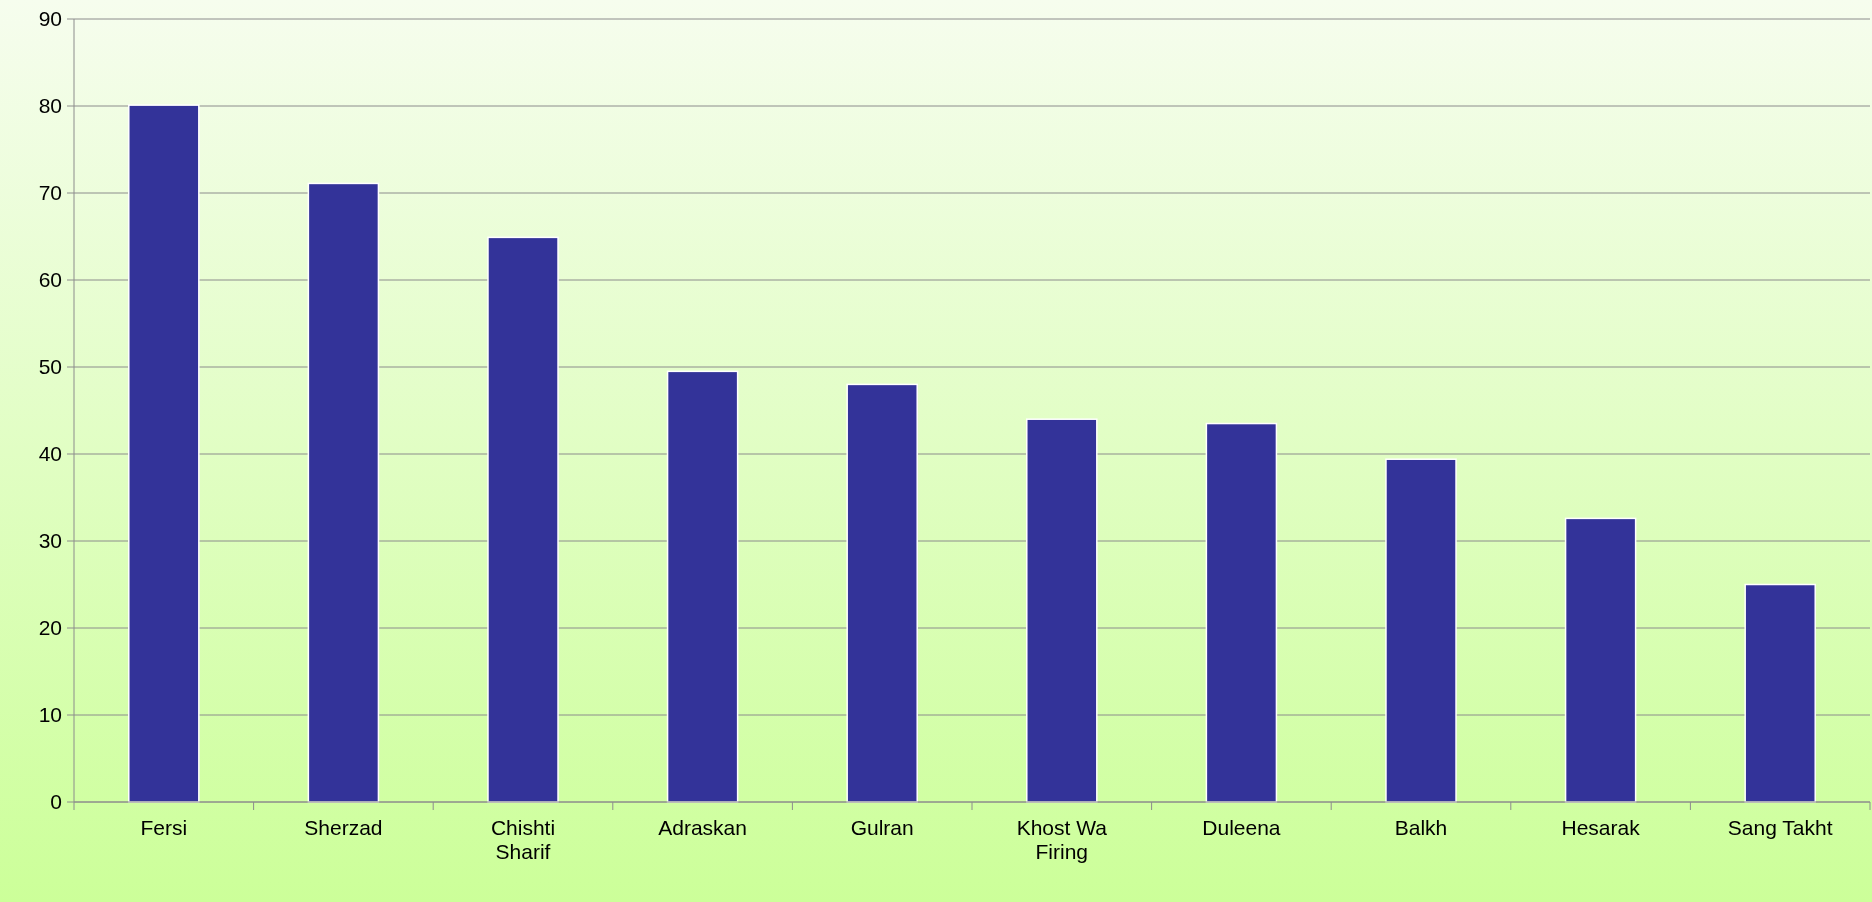  What do you see at coordinates (50, 280) in the screenshot?
I see `y-tick-label: 60` at bounding box center [50, 280].